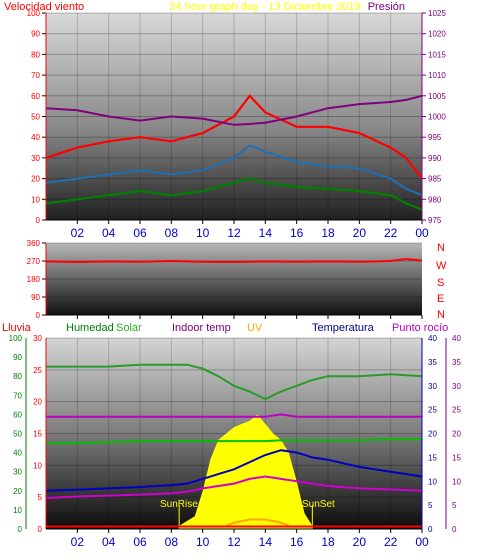 The image size is (499, 560). Describe the element at coordinates (437, 117) in the screenshot. I see `pressure-ytick-label: 1000` at that location.